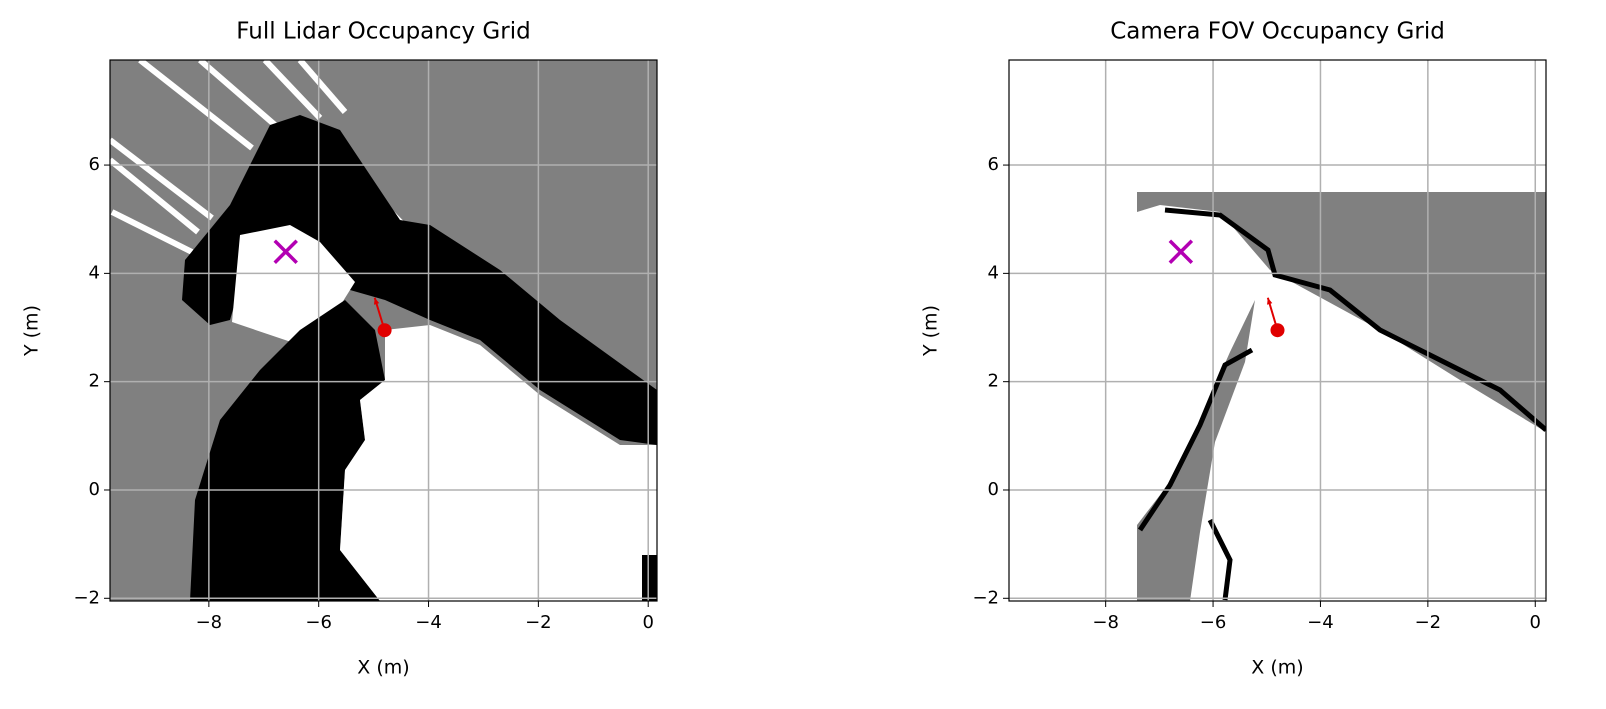 Image resolution: width=1606 pixels, height=709 pixels. I want to click on chart-title: Full Lidar Occupancy Grid, so click(383, 32).